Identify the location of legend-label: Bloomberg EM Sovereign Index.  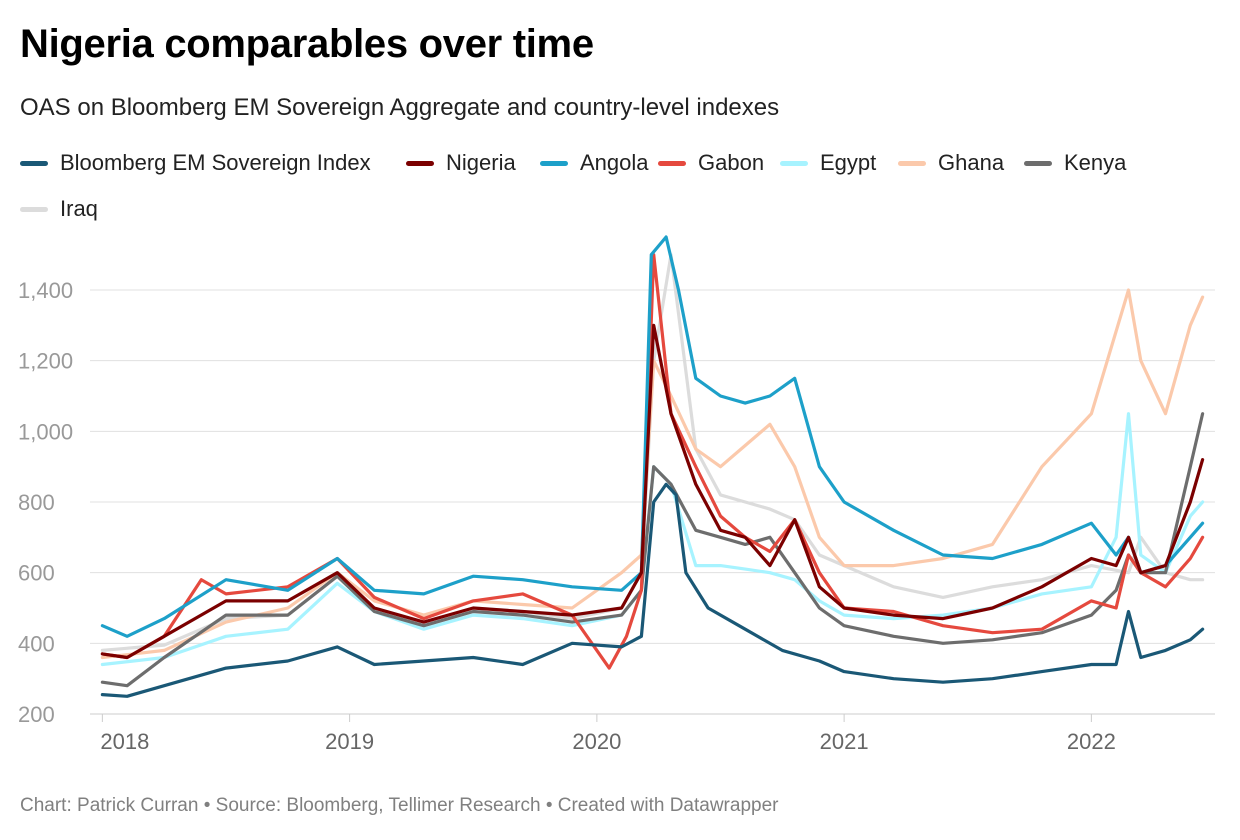
(215, 162).